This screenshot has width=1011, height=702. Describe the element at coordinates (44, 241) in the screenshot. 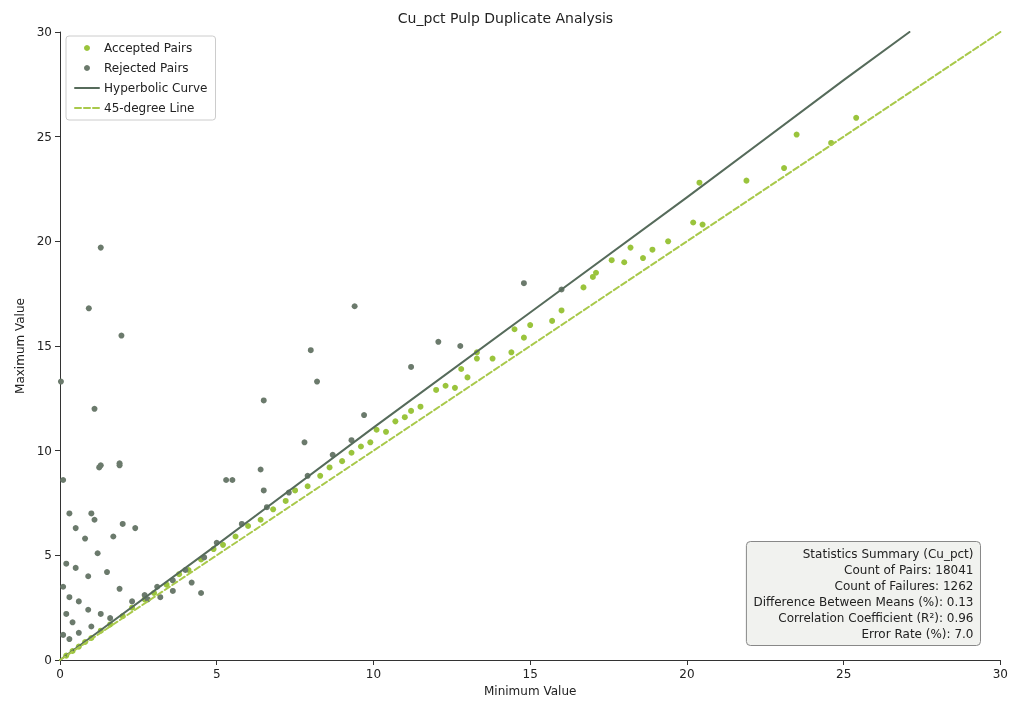

I see `y-tick-label: 20` at that location.